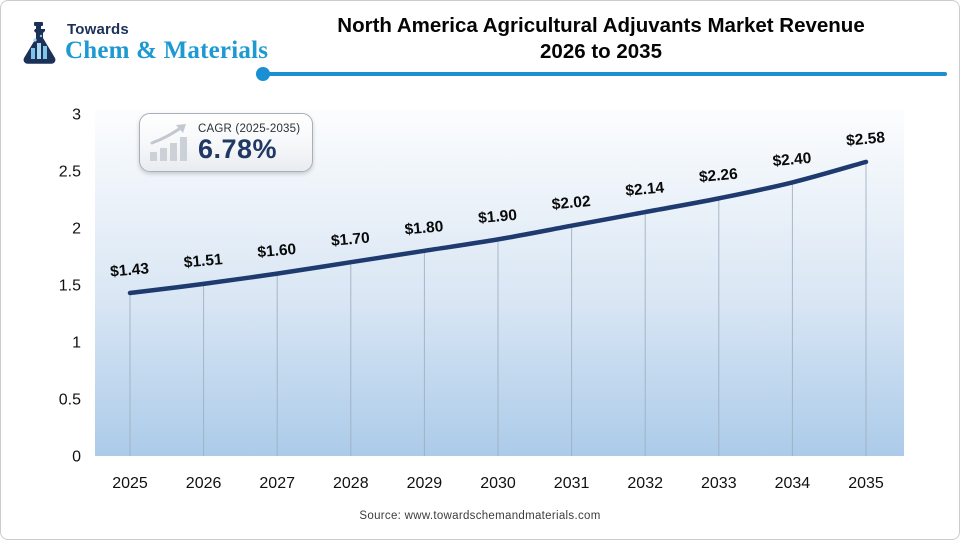 The width and height of the screenshot is (960, 540). I want to click on y-axis-tick-label: 3, so click(76, 115).